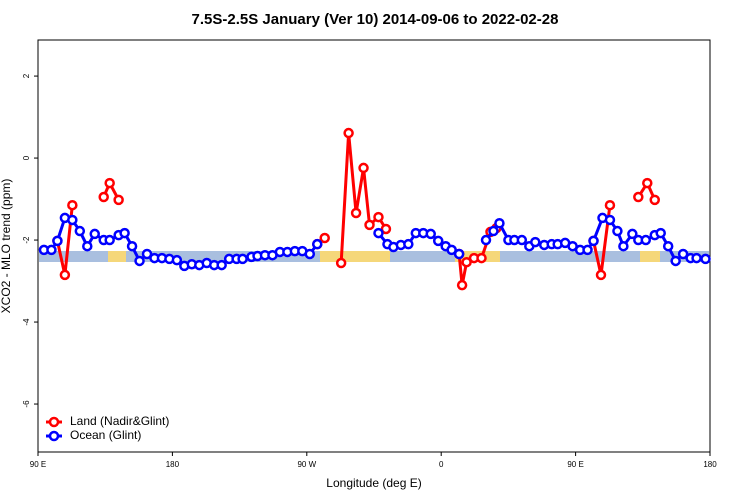 Image resolution: width=750 pixels, height=500 pixels. I want to click on legend-label: Land (Nadir&Glint), so click(119, 421).